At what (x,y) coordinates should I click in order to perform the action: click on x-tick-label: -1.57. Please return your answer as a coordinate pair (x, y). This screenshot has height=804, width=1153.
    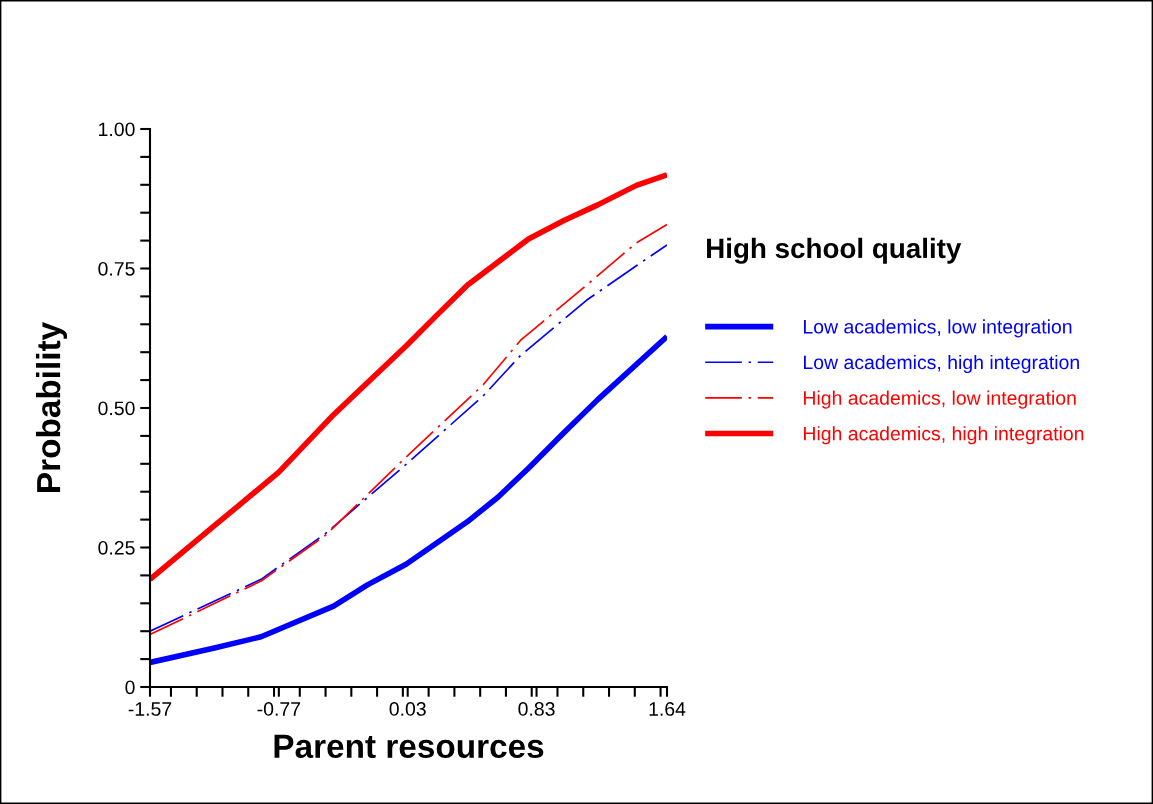
    Looking at the image, I should click on (150, 709).